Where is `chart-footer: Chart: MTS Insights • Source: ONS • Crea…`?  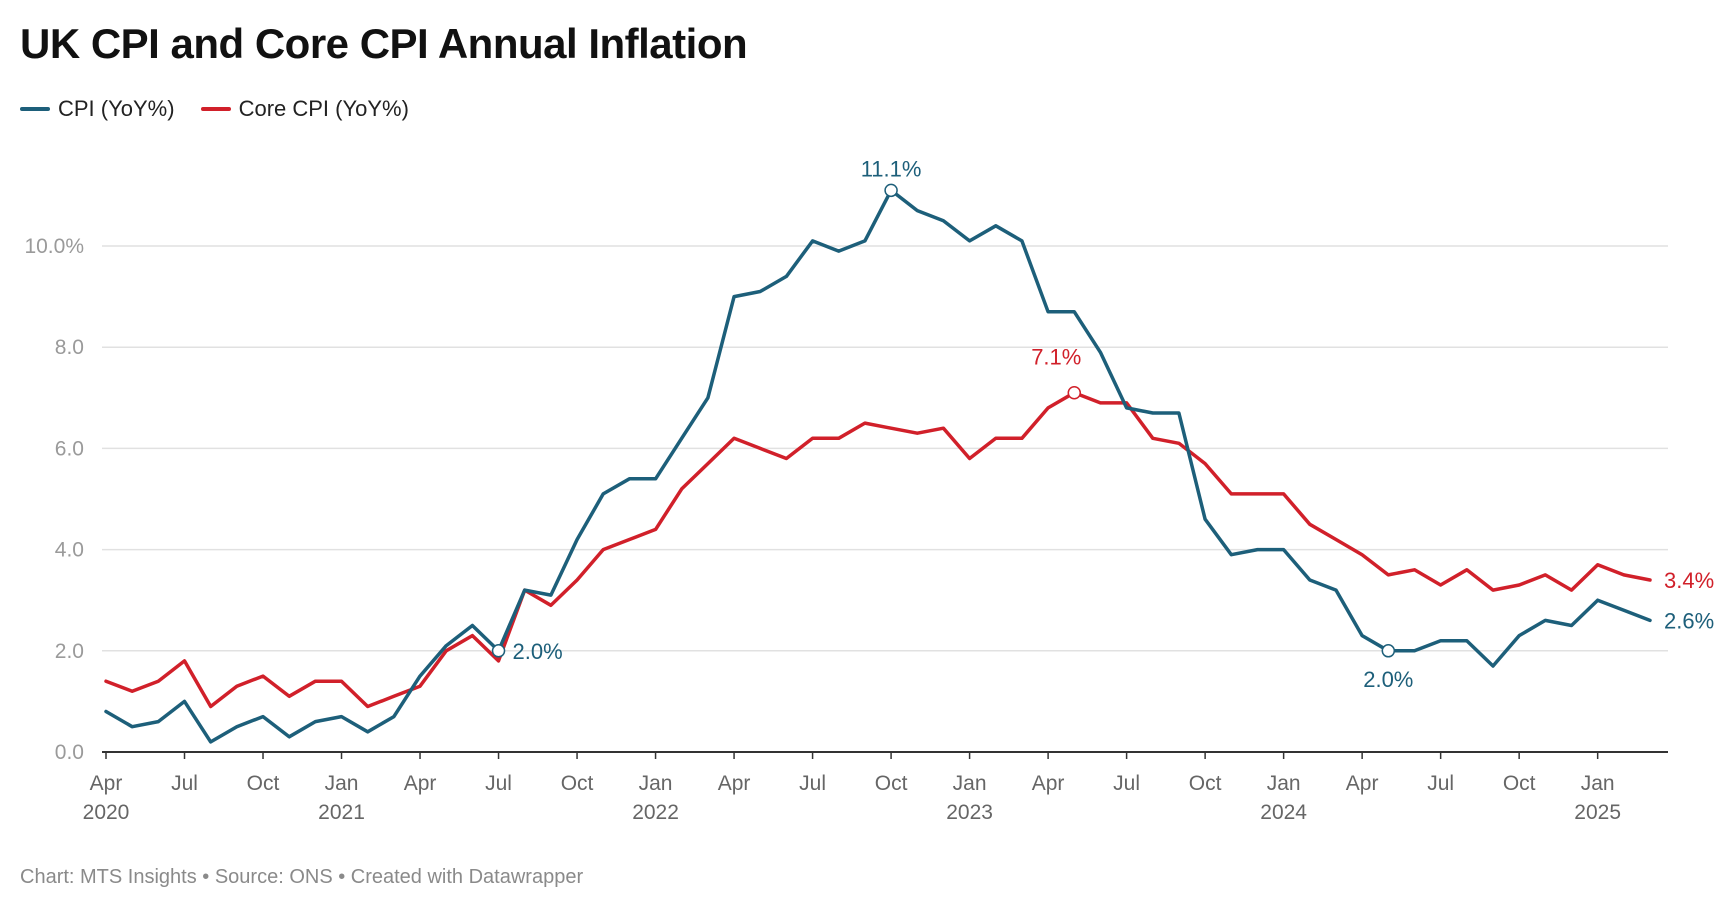
chart-footer: Chart: MTS Insights • Source: ONS • Crea… is located at coordinates (302, 877).